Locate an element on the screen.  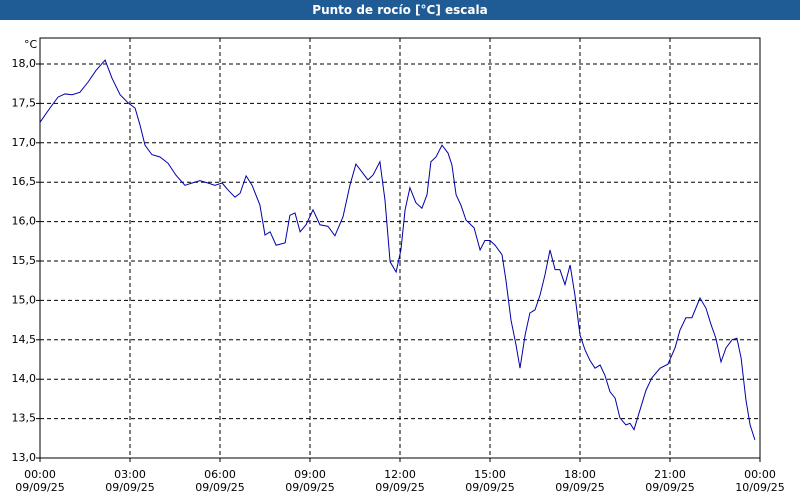
y-tick-label: 17,0 is located at coordinates (24, 142).